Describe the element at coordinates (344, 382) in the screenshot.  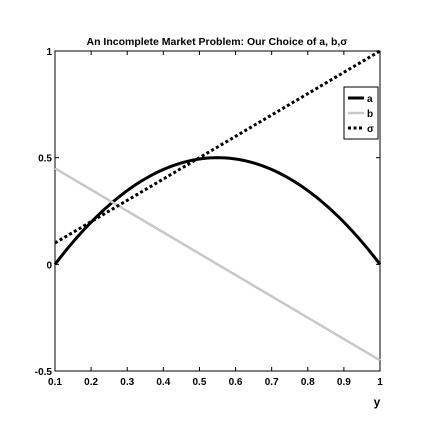
I see `x-tick-label: 0.9` at that location.